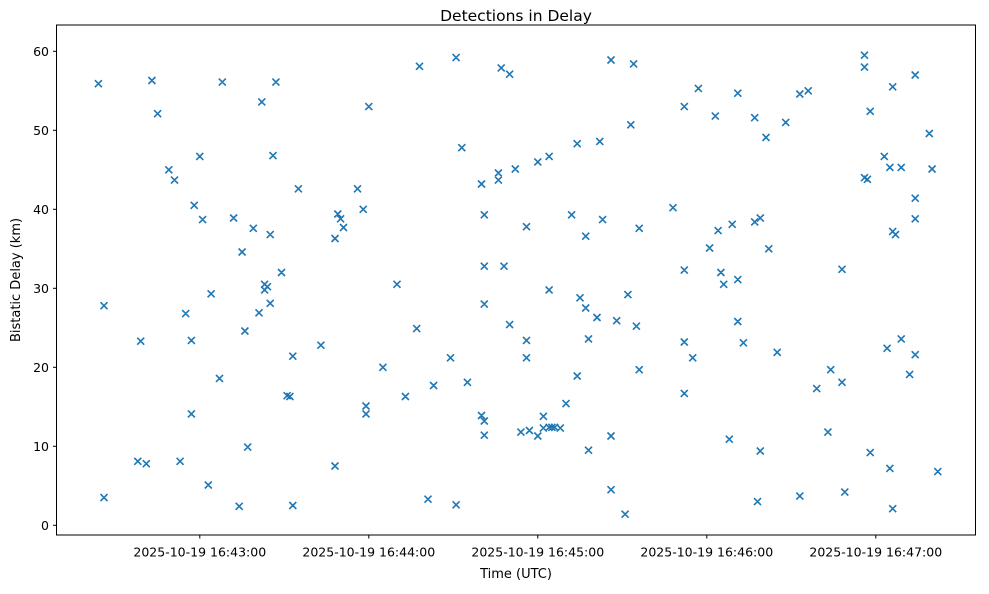 The height and width of the screenshot is (594, 989). I want to click on y-tick-label: 60, so click(41, 51).